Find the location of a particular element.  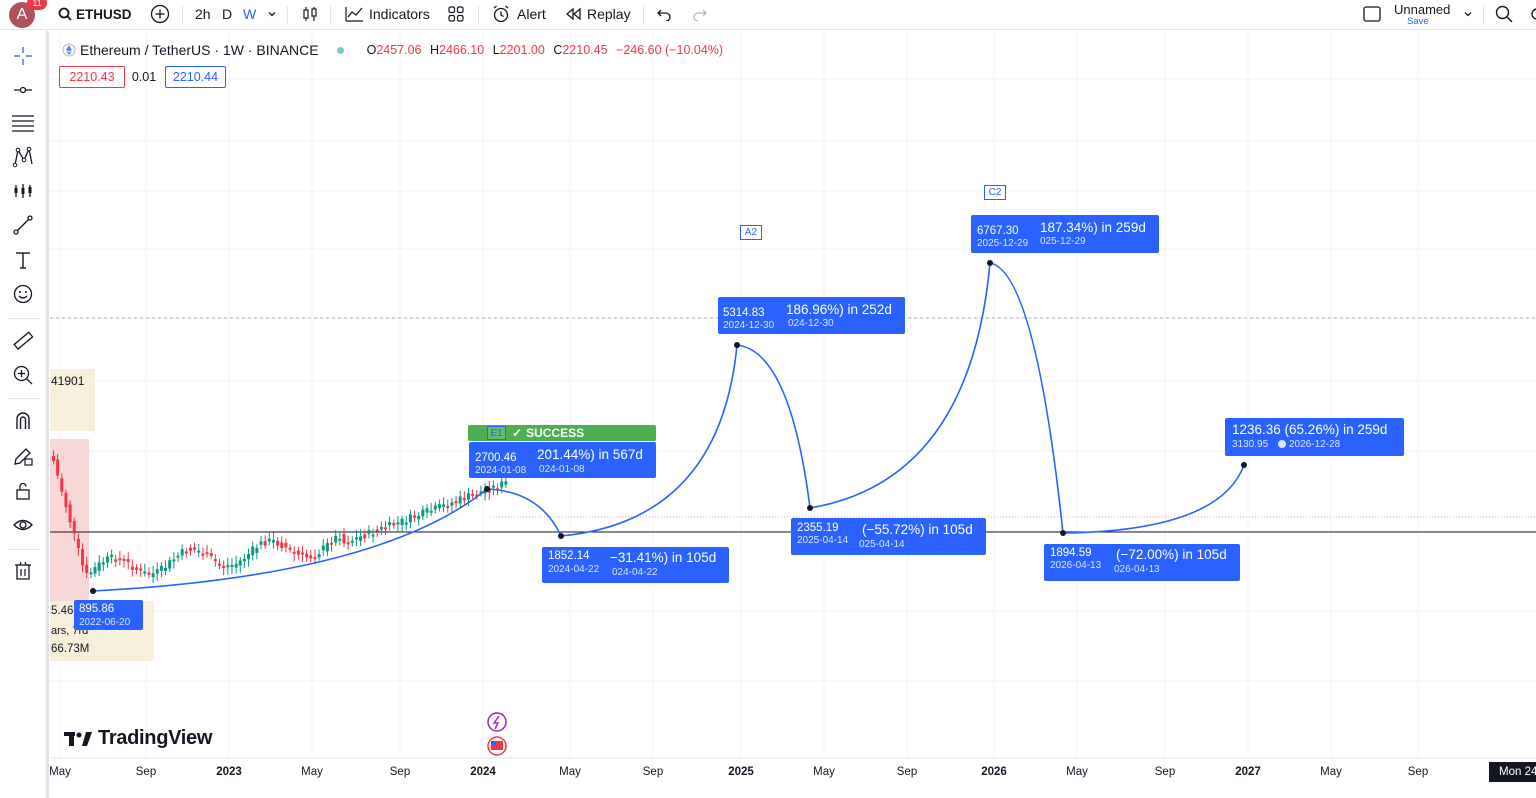

search-icon is located at coordinates (1504, 14).